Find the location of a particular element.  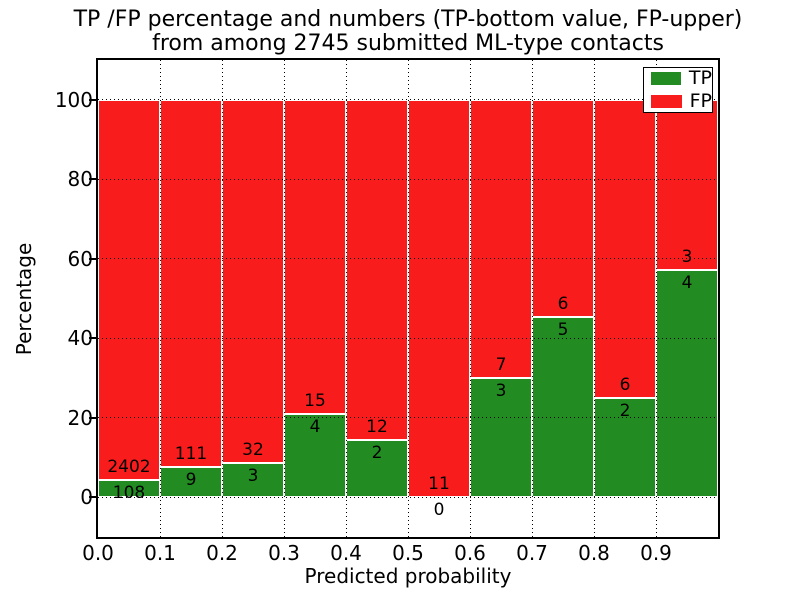

bar-fp-count: 32 is located at coordinates (253, 450).